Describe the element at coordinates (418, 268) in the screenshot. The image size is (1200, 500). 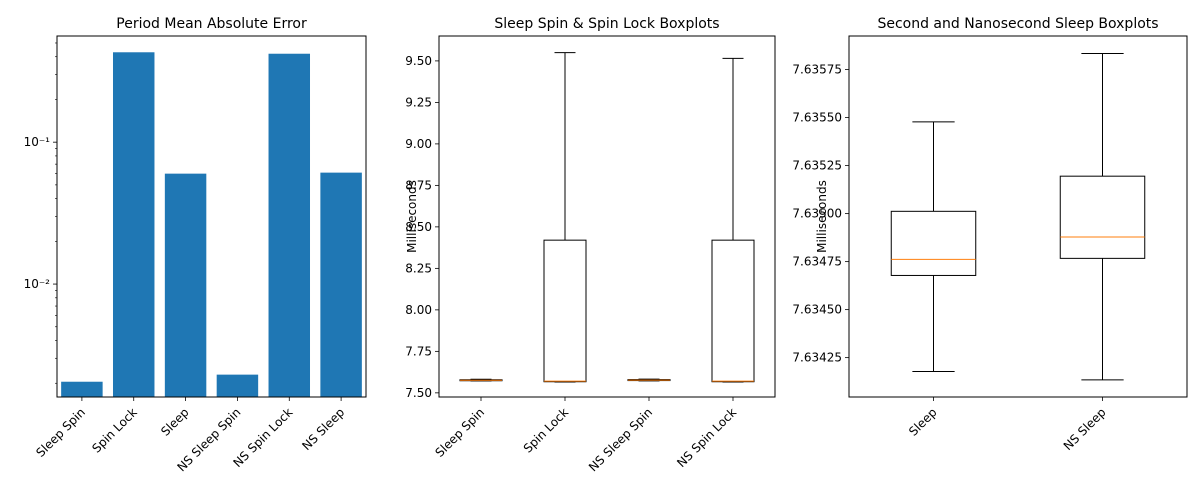
I see `y-tick-label: 8.25` at that location.